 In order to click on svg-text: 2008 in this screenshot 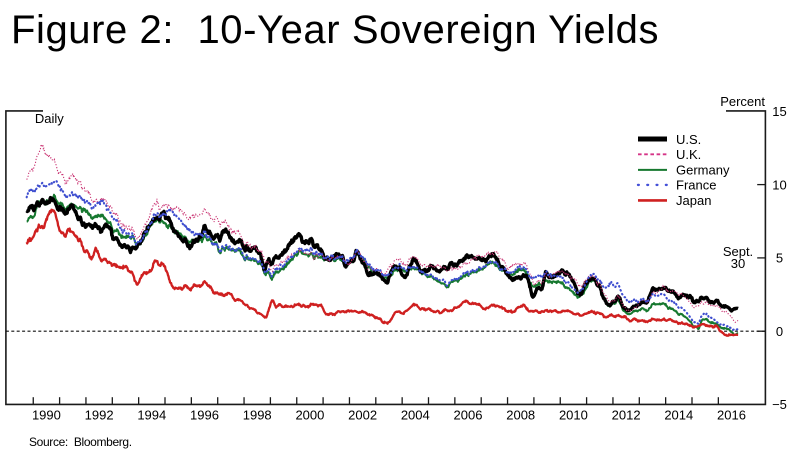, I will do `click(520, 415)`.